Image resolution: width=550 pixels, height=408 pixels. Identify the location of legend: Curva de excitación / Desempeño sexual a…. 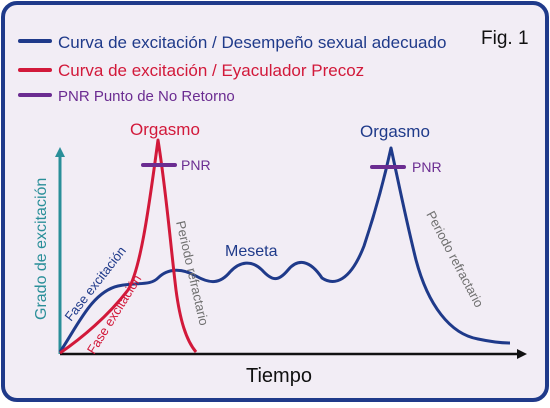
(232, 69).